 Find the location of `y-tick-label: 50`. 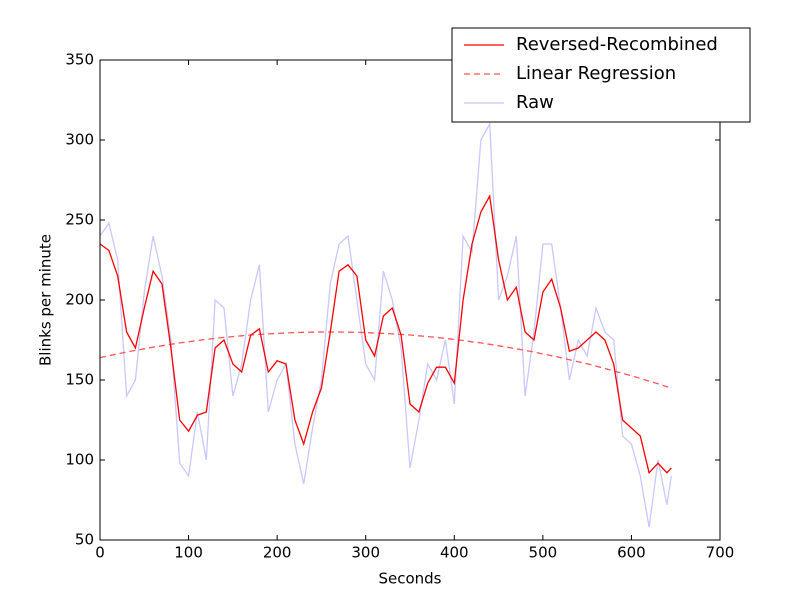

y-tick-label: 50 is located at coordinates (84, 540).